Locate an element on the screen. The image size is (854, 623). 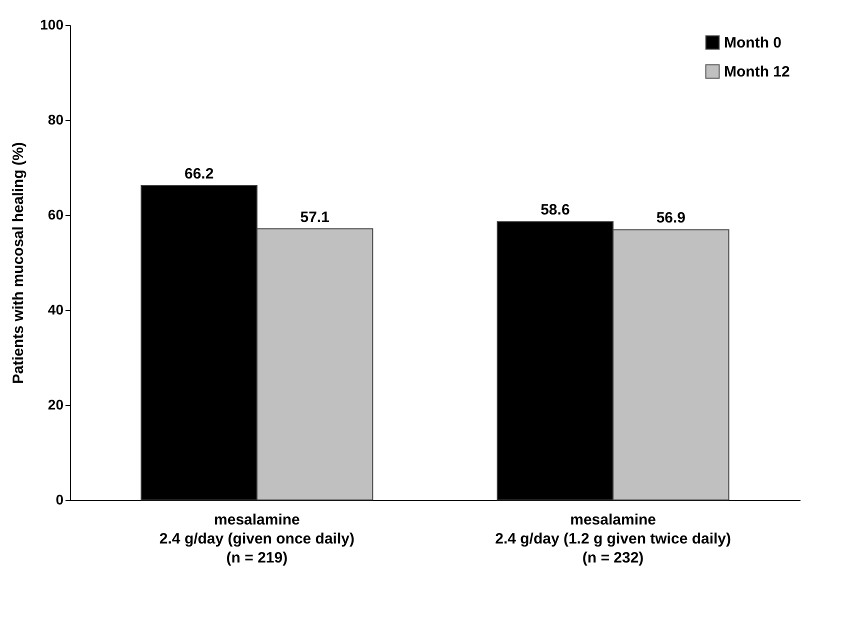
y-tick-label: 60 is located at coordinates (56, 214).